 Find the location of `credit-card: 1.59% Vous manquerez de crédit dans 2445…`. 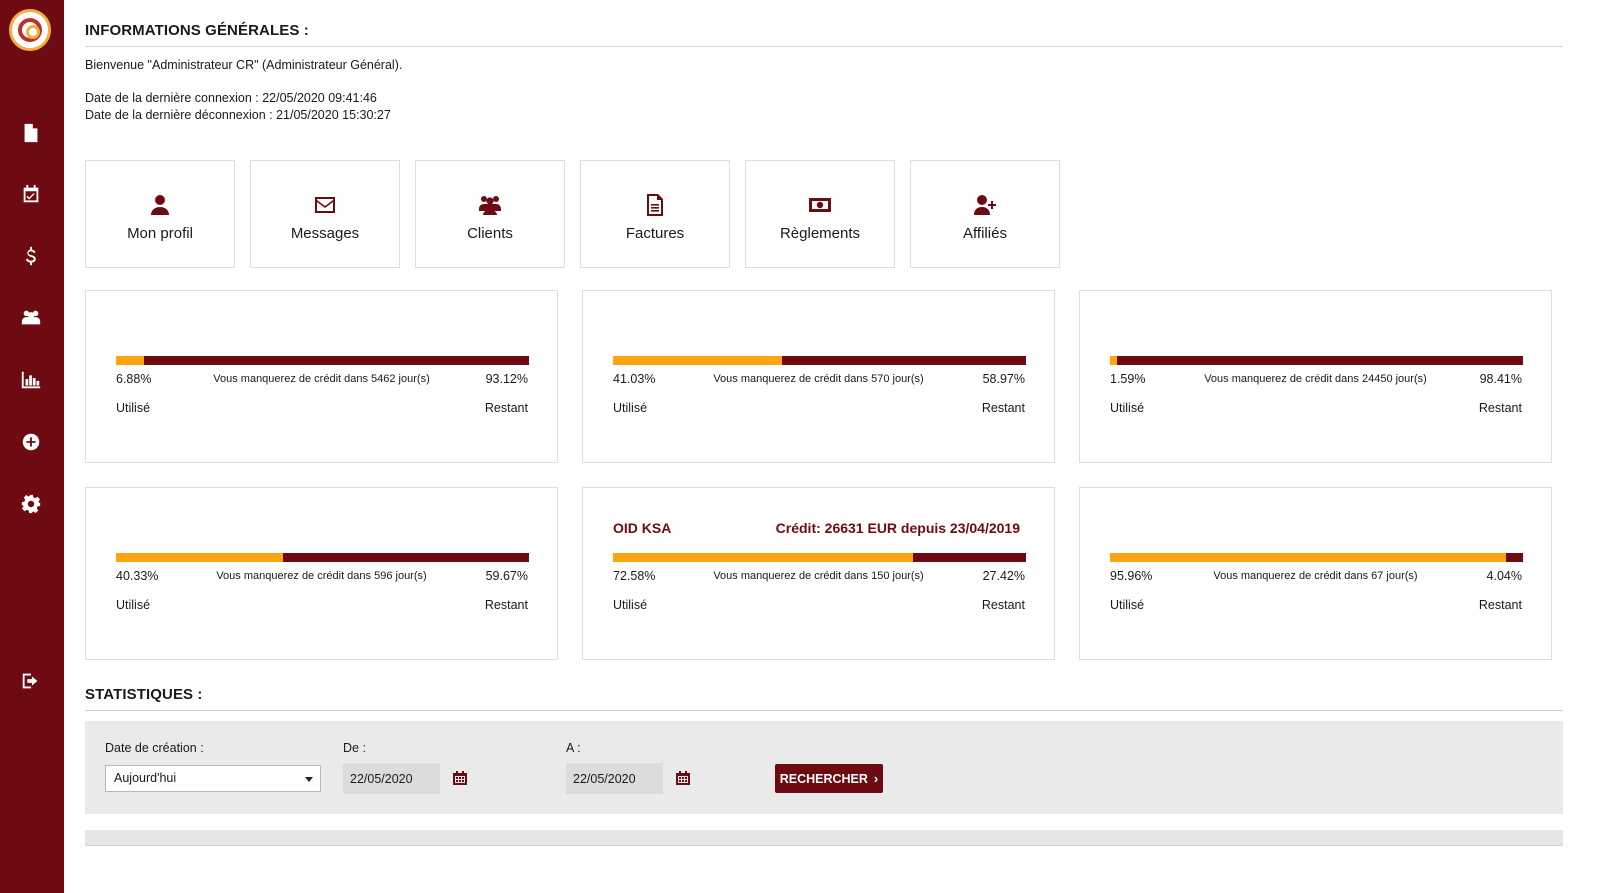

credit-card: 1.59% Vous manquerez de crédit dans 2445… is located at coordinates (1315, 376).